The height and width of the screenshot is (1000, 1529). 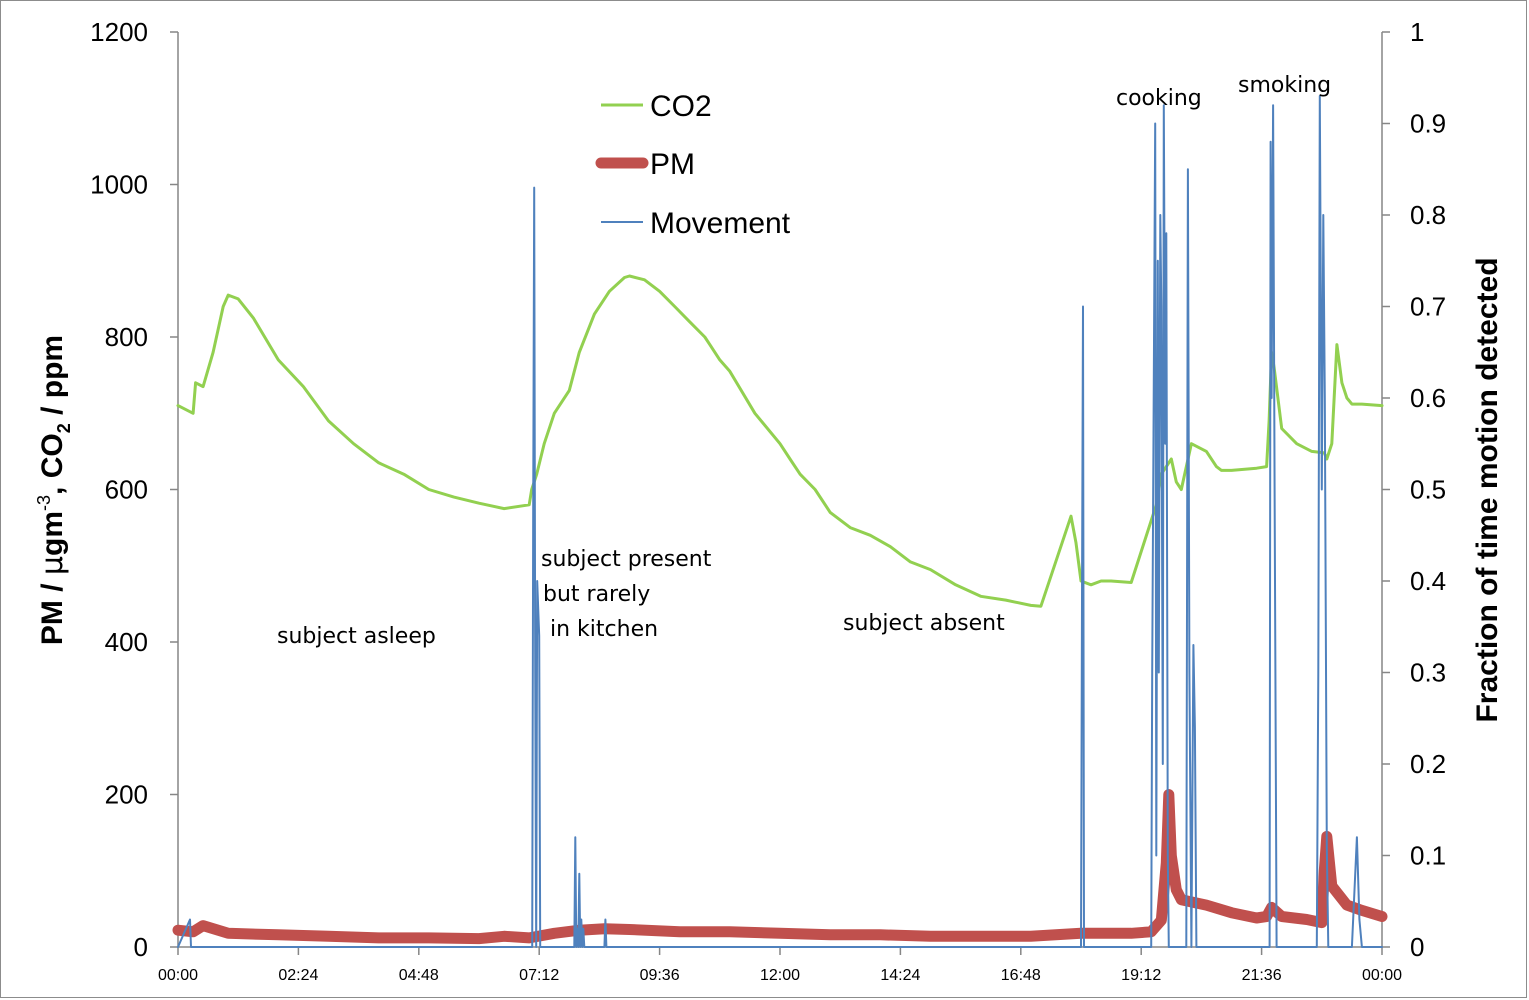 I want to click on annotation-subject-asleep: subject asleep, so click(x=356, y=636).